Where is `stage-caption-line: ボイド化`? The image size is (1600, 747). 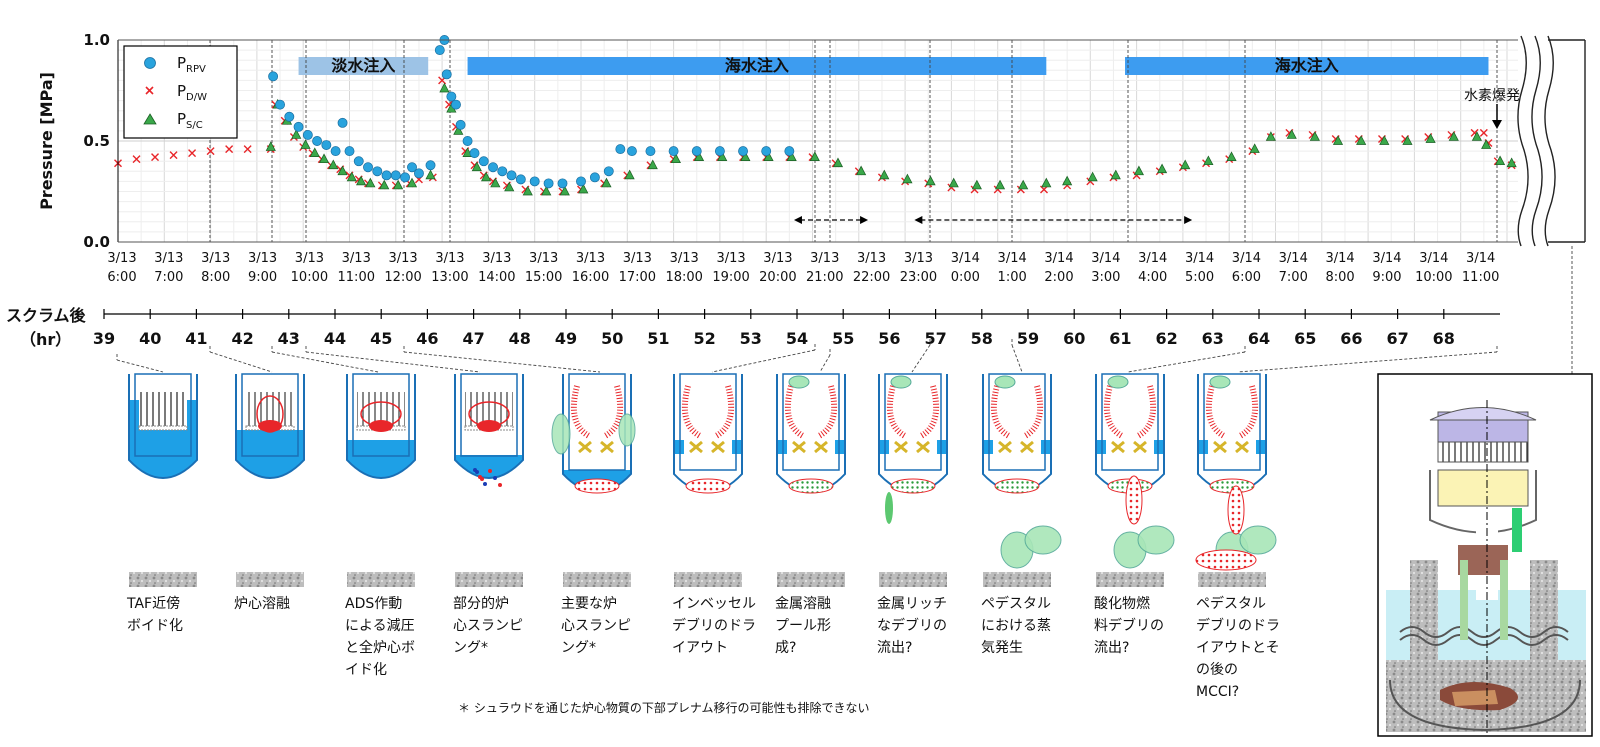
stage-caption-line: ボイド化 is located at coordinates (155, 626).